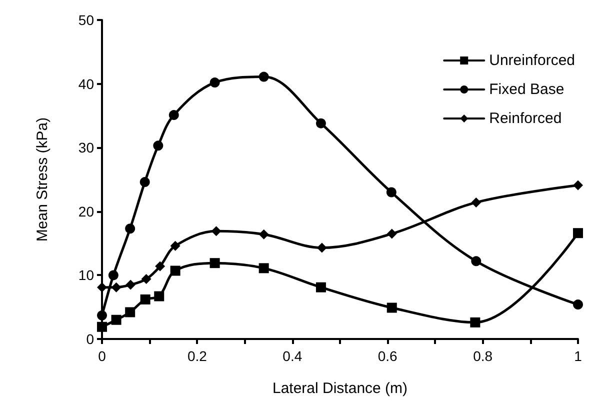 Image resolution: width=598 pixels, height=416 pixels. Describe the element at coordinates (86, 84) in the screenshot. I see `y-tick-label: 40` at that location.